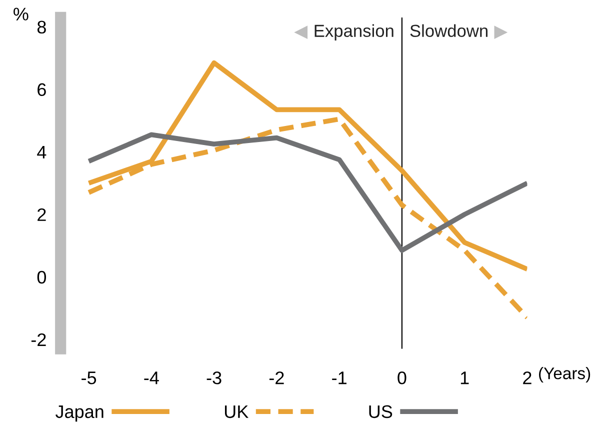 Image resolution: width=606 pixels, height=436 pixels. Describe the element at coordinates (236, 411) in the screenshot. I see `legend-label: UK` at that location.